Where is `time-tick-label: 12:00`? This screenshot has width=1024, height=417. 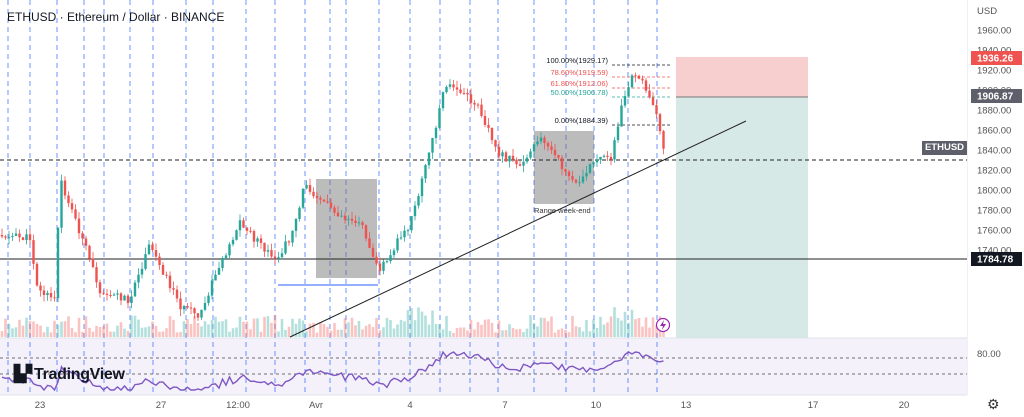
time-tick-label: 12:00 is located at coordinates (238, 405).